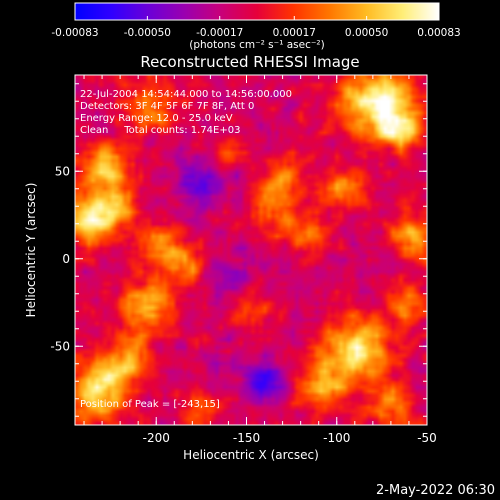  I want to click on annotation-peak-position: Position of Peak = [-243,15], so click(150, 404).